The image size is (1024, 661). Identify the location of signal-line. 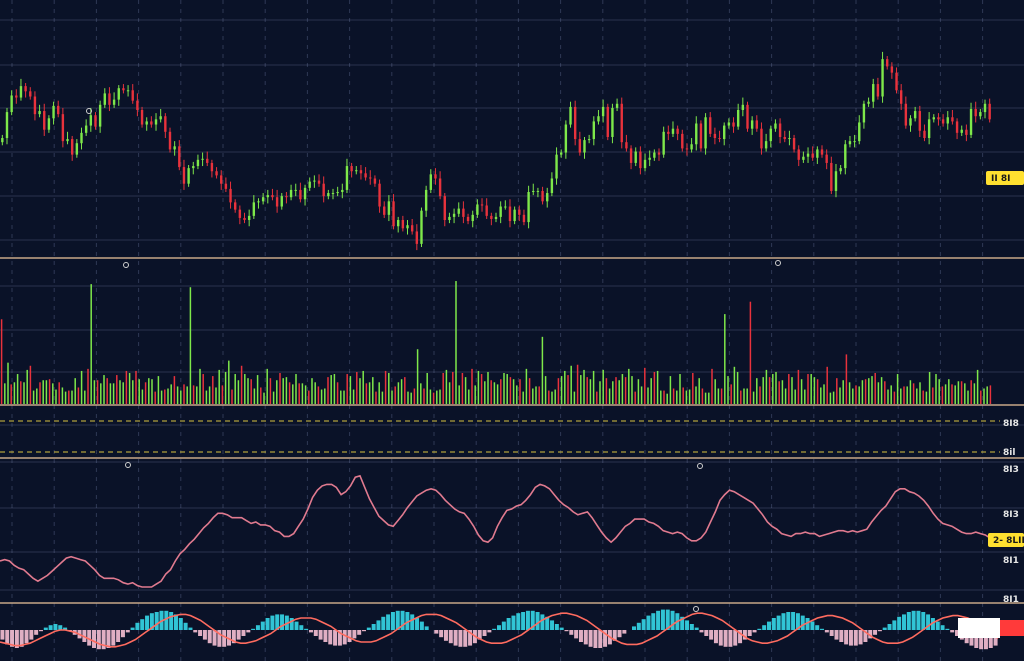
(499, 630).